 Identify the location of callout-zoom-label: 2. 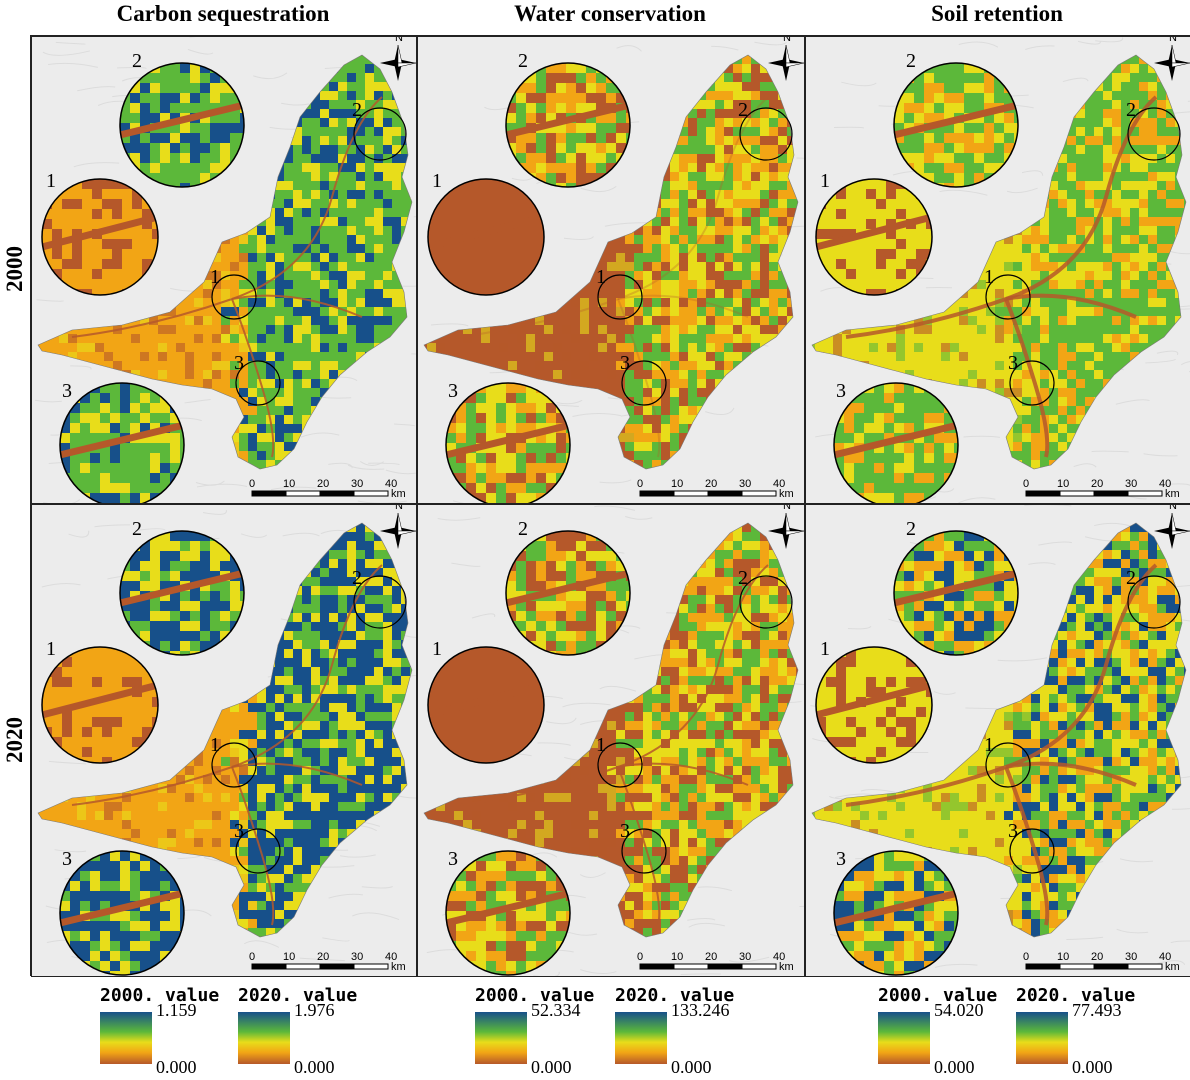
(523, 61).